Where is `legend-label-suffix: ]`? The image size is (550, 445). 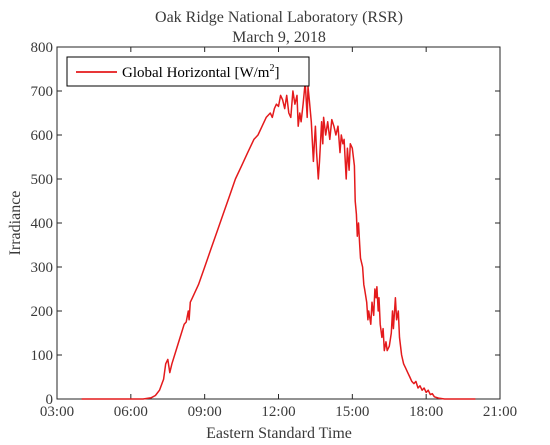
legend-label-suffix: ] is located at coordinates (276, 73).